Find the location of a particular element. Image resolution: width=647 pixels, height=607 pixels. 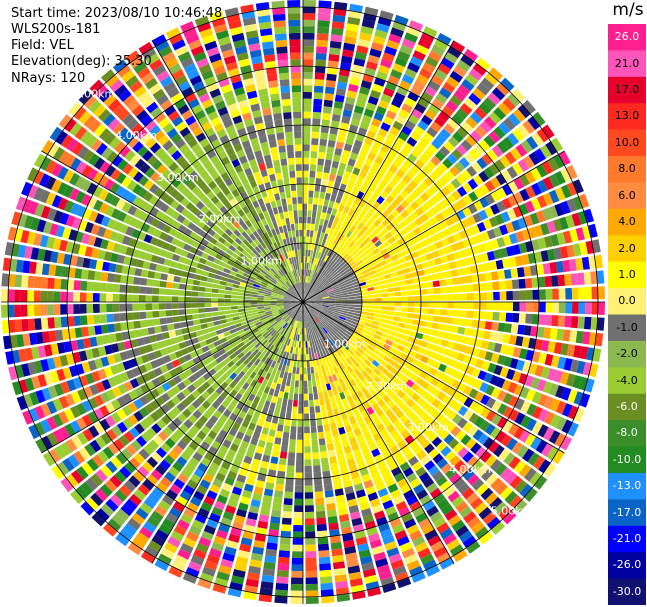

colorbar-tick-label: -26.0 is located at coordinates (627, 565).